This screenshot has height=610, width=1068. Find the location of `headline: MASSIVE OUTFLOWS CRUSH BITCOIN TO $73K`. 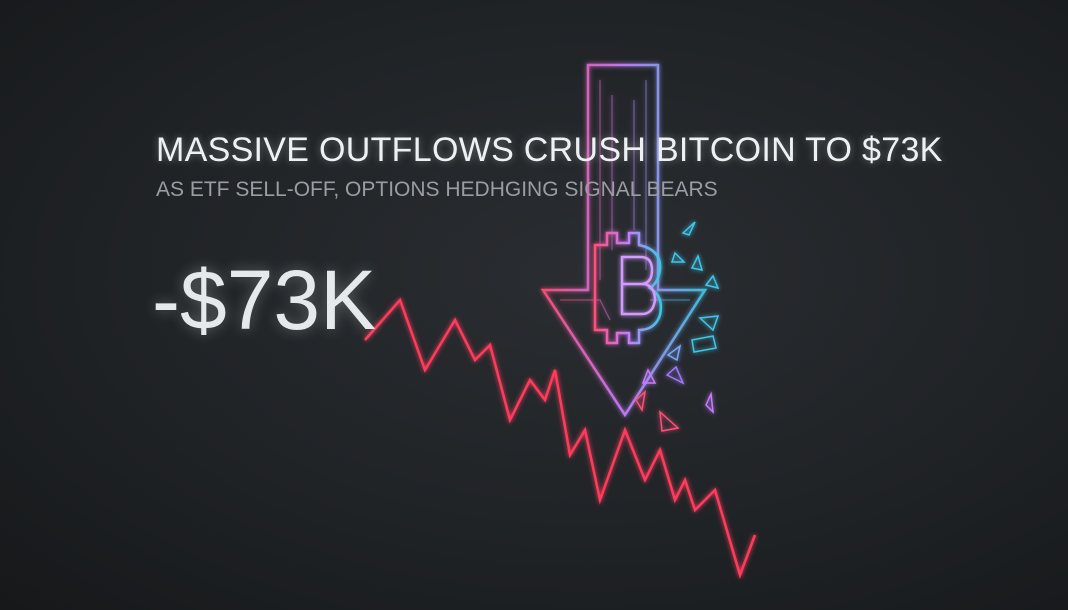

headline: MASSIVE OUTFLOWS CRUSH BITCOIN TO $73K is located at coordinates (549, 150).